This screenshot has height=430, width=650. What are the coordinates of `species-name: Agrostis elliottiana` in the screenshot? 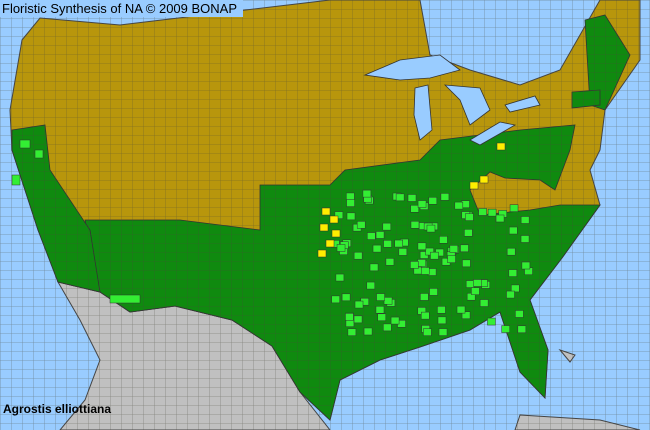 It's located at (57, 409).